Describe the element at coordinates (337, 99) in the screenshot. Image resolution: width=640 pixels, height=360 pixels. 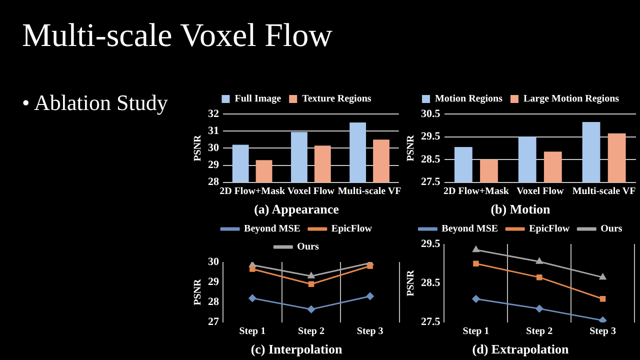
I see `legend-label: Texture Regions` at that location.